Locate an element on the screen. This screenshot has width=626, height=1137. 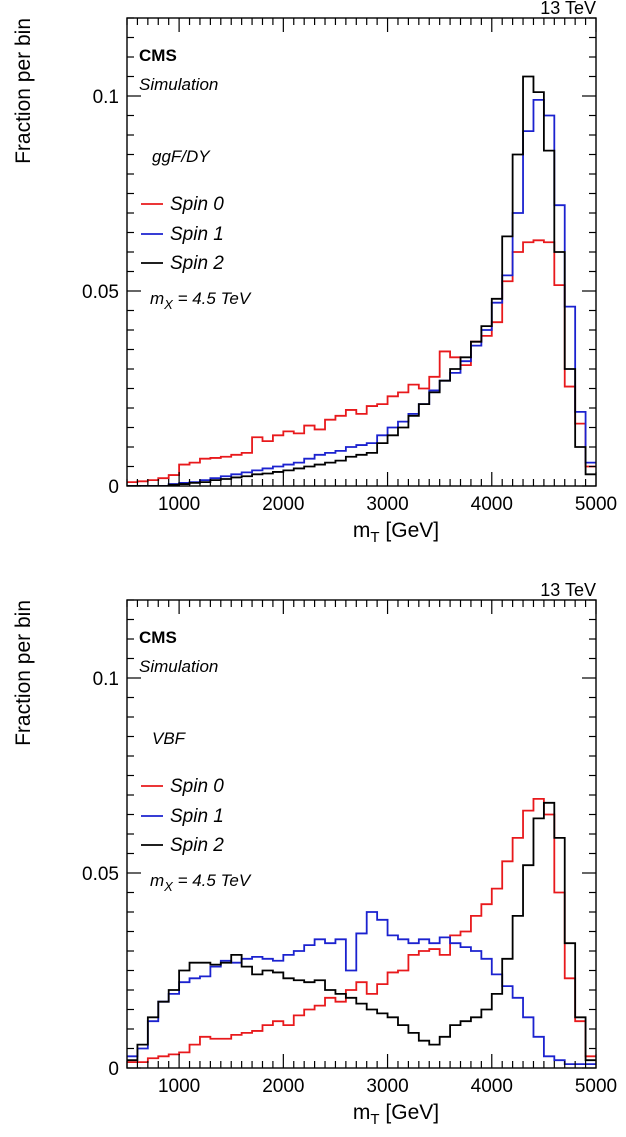
production-label: VBF is located at coordinates (169, 738).